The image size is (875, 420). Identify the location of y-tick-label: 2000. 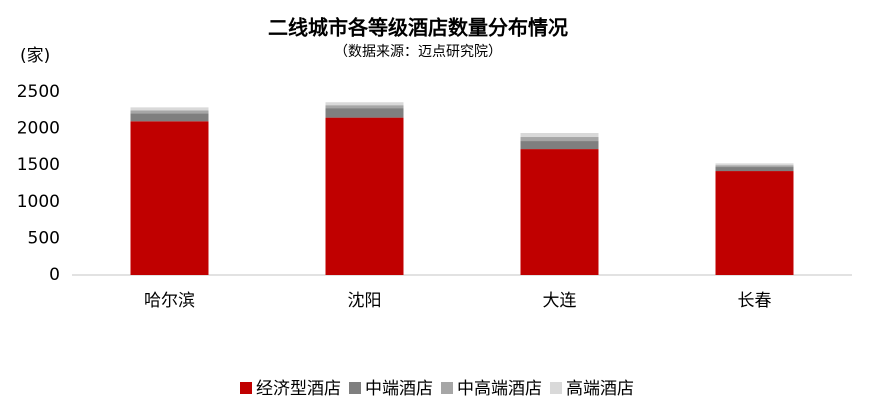
(38, 129).